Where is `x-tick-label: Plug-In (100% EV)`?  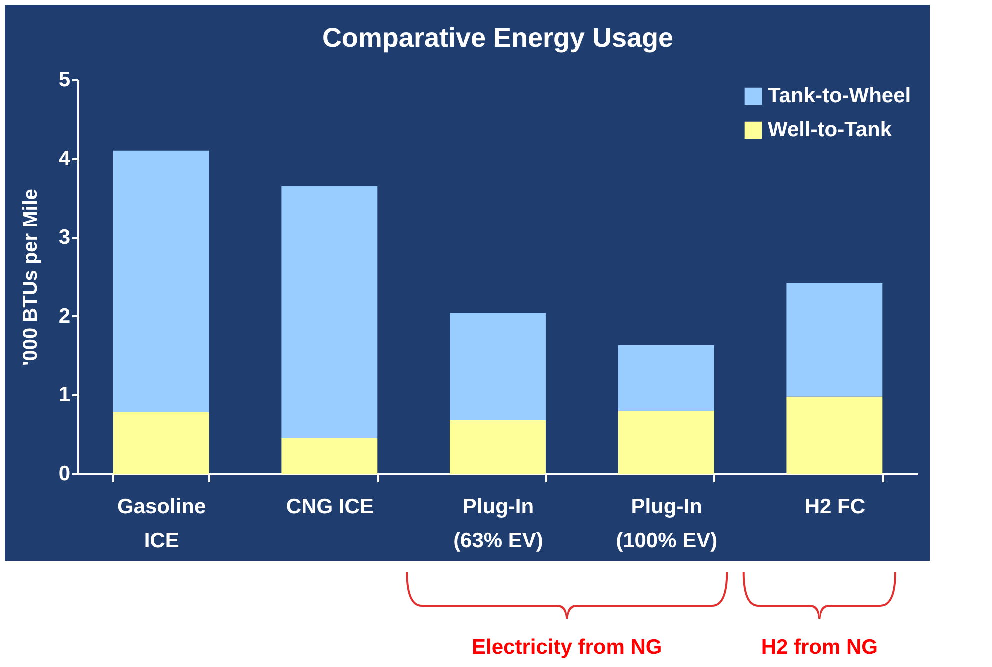 x-tick-label: Plug-In (100% EV) is located at coordinates (667, 524).